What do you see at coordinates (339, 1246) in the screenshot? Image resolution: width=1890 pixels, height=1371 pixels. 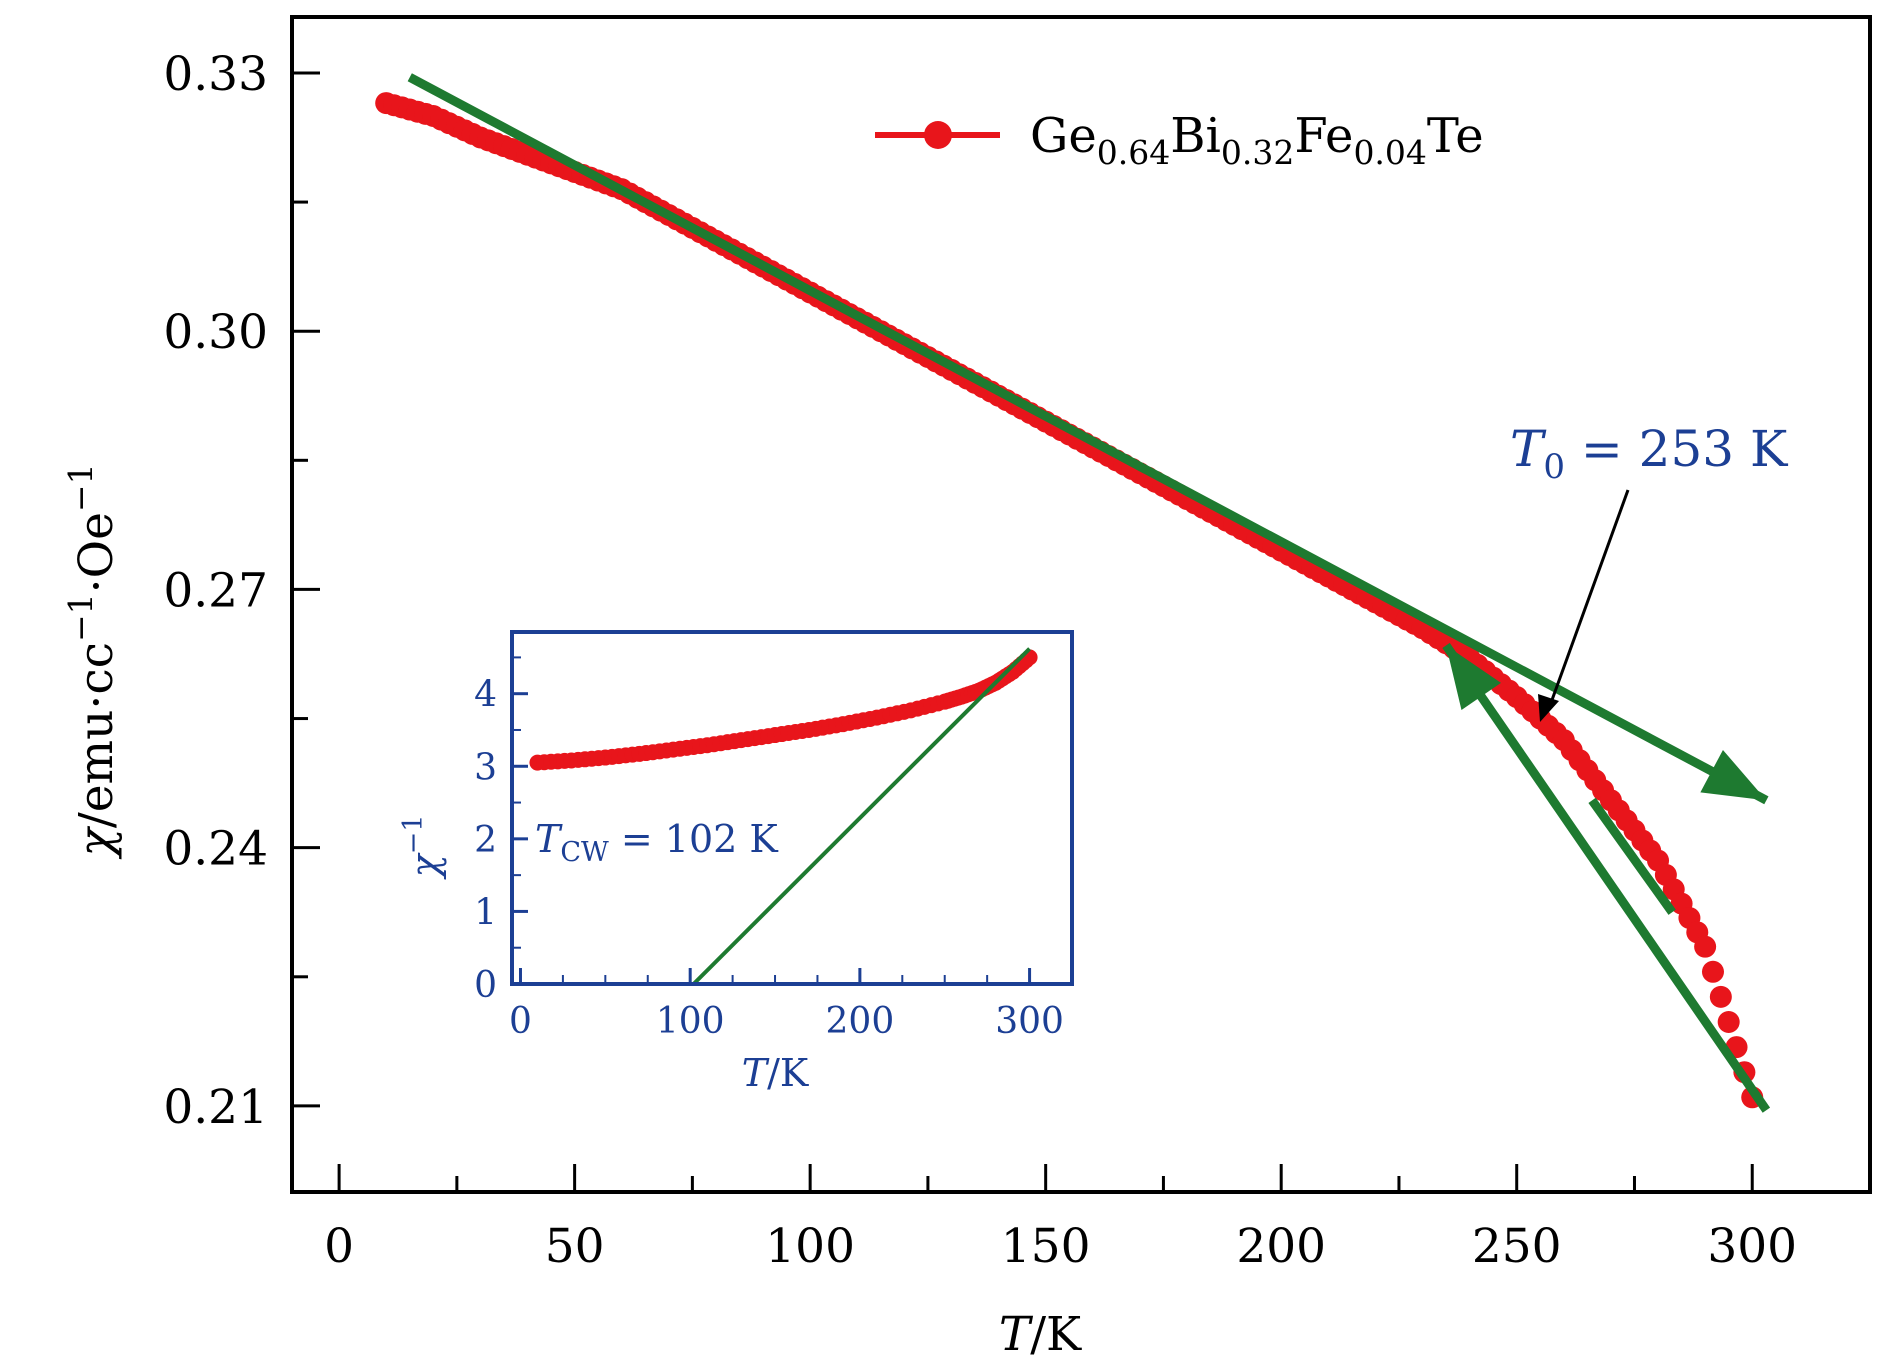 I see `main-x-tick-label: 0` at bounding box center [339, 1246].